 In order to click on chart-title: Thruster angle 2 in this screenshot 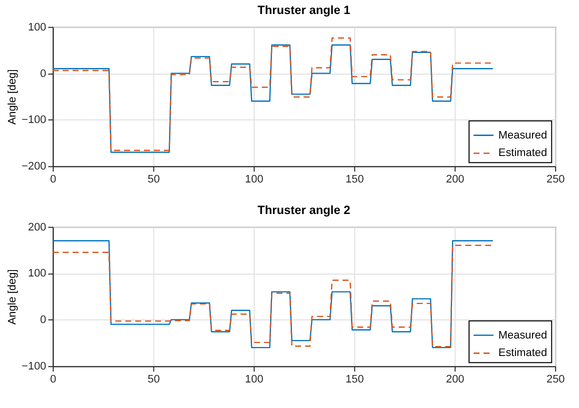, I will do `click(304, 209)`.